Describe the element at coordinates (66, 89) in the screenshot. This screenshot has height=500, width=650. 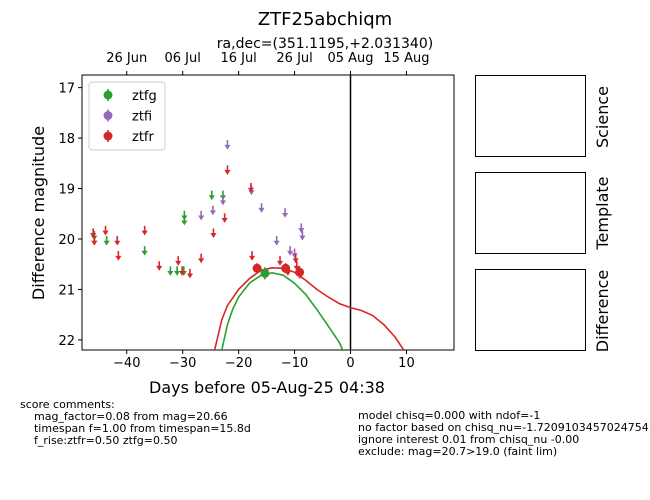
I see `y-tick-label: 17` at that location.